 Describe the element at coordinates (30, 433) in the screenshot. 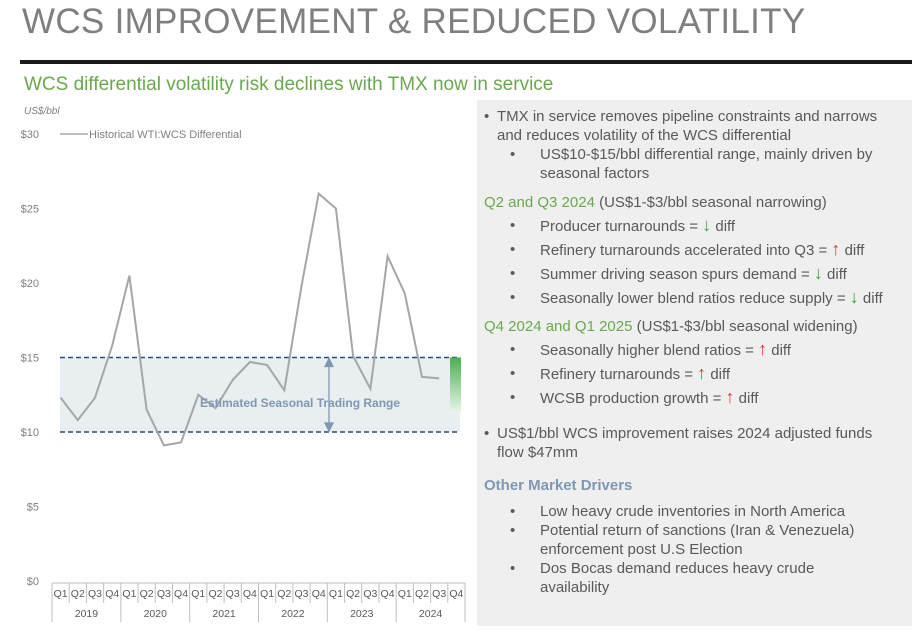

I see `y-tick-label: $10` at that location.